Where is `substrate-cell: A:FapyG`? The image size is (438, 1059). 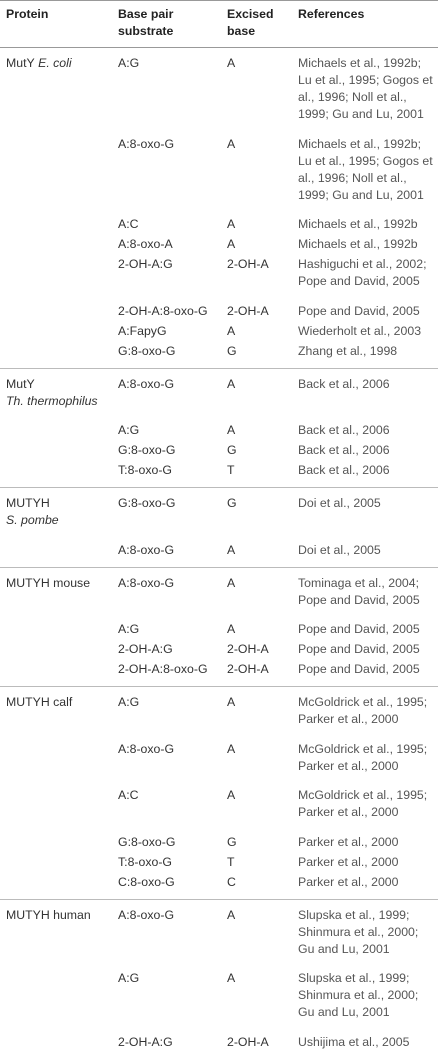
substrate-cell: A:FapyG is located at coordinates (142, 330).